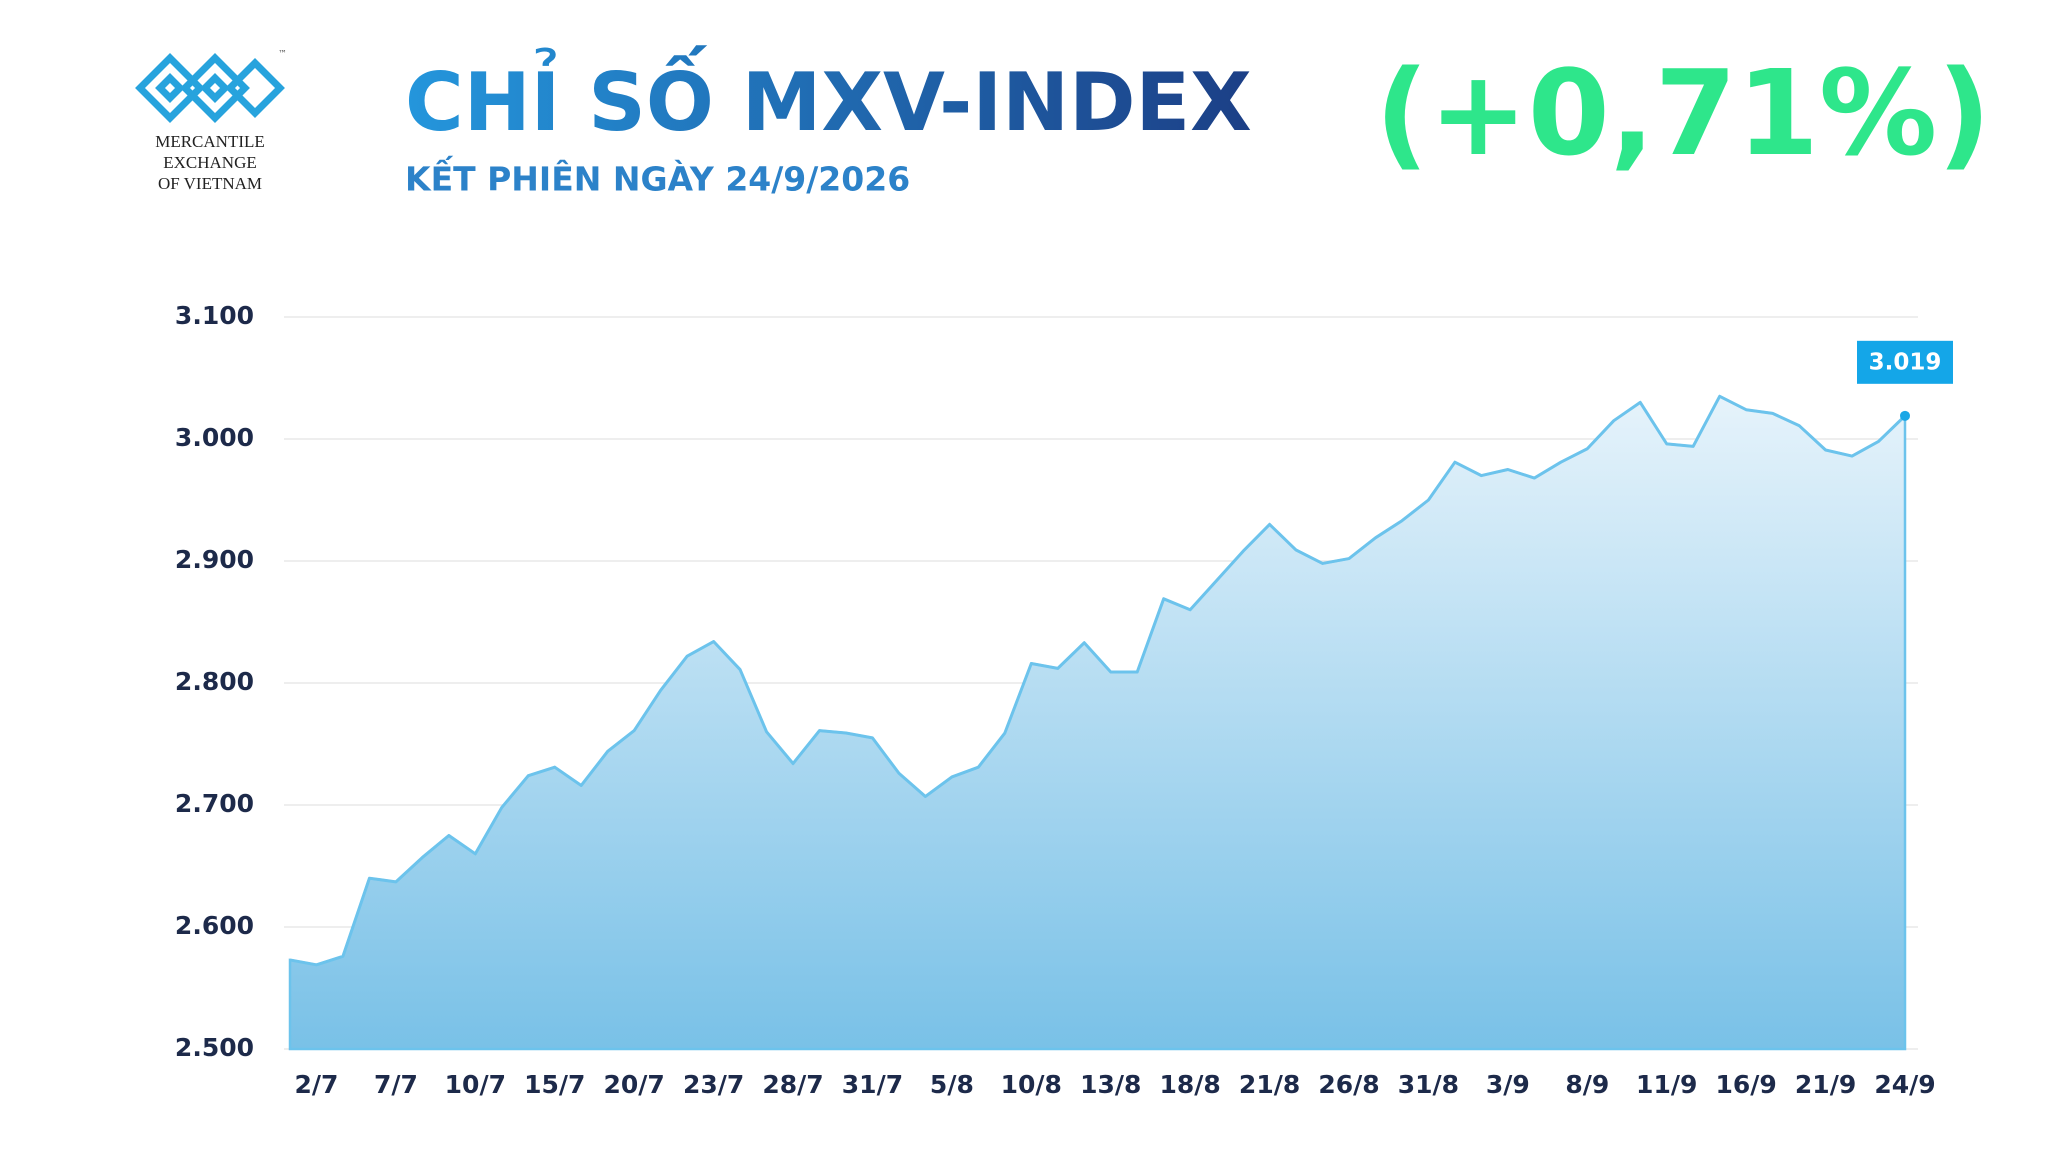 Image resolution: width=2048 pixels, height=1156 pixels. Describe the element at coordinates (214, 925) in the screenshot. I see `y-tick-label: 2.600` at that location.